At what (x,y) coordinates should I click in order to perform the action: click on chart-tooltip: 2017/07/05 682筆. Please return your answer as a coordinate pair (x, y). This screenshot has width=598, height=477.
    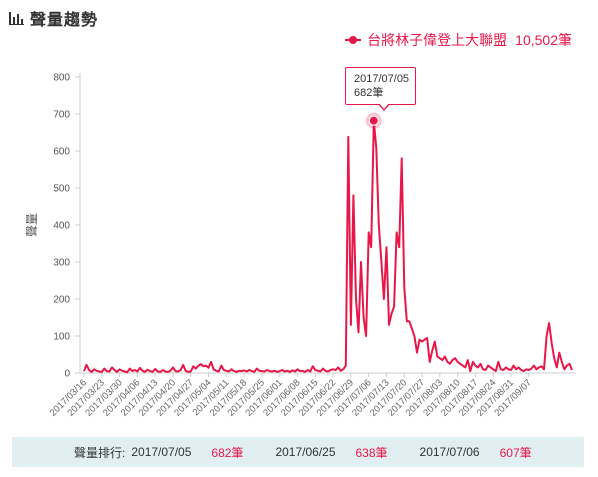
    Looking at the image, I should click on (380, 86).